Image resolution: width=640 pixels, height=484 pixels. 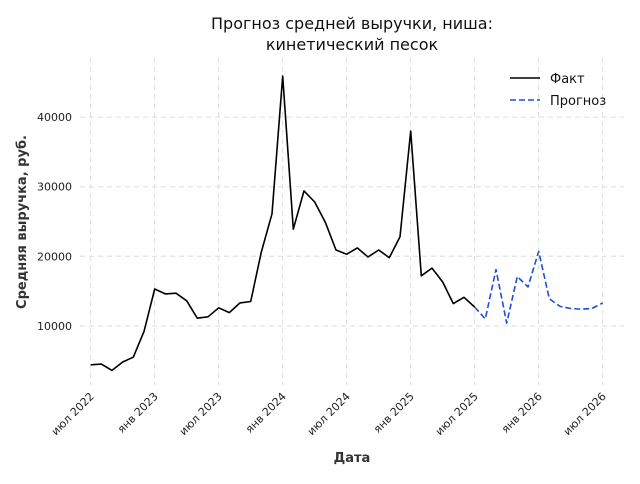 What do you see at coordinates (201, 414) in the screenshot?
I see `x-tick-label: июл 2023` at bounding box center [201, 414].